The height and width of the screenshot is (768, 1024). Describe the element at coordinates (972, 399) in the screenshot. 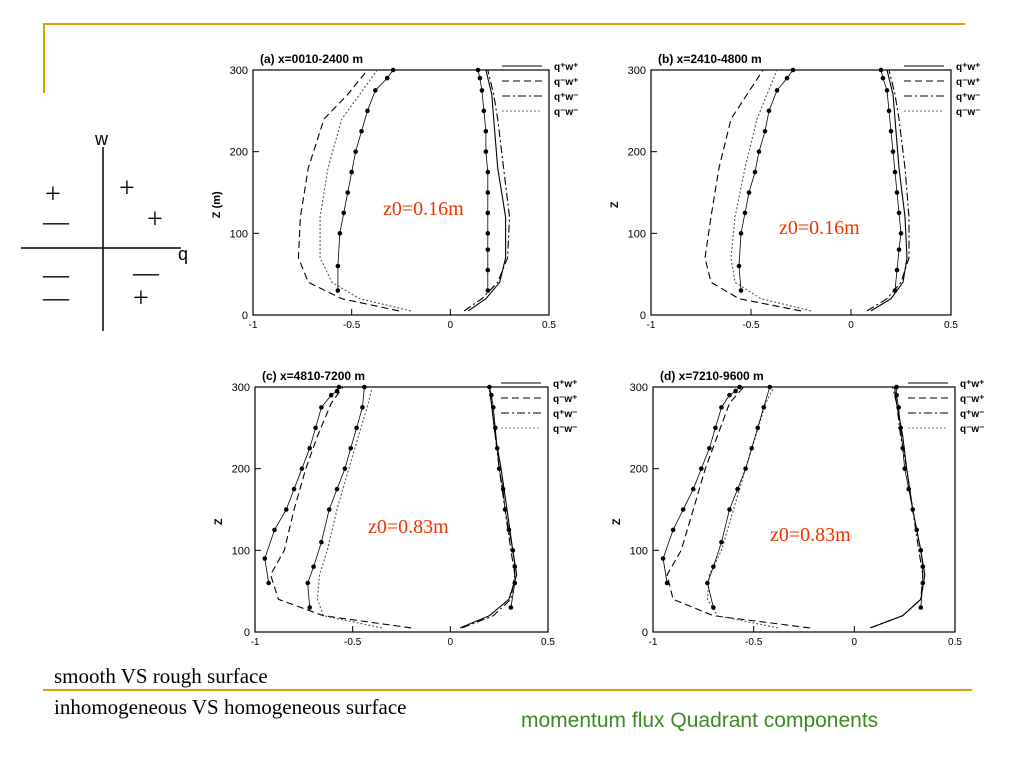

I see `legend-label: q⁻w⁺` at that location.